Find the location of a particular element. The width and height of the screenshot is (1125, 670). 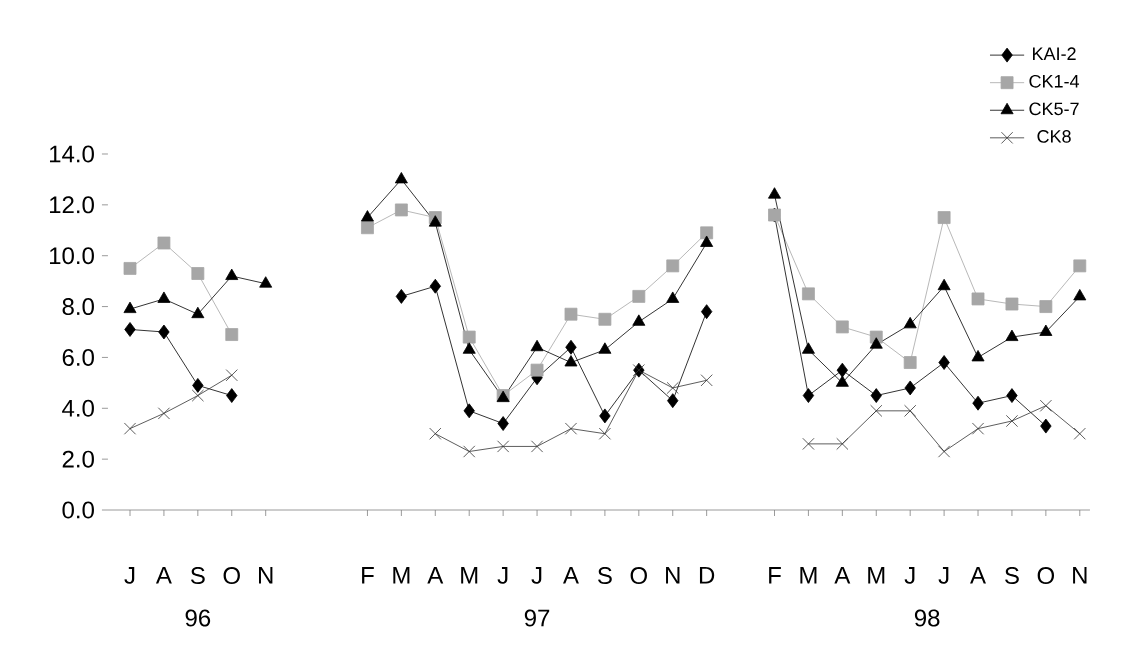

legend-label: KAI-2 is located at coordinates (1054, 53).